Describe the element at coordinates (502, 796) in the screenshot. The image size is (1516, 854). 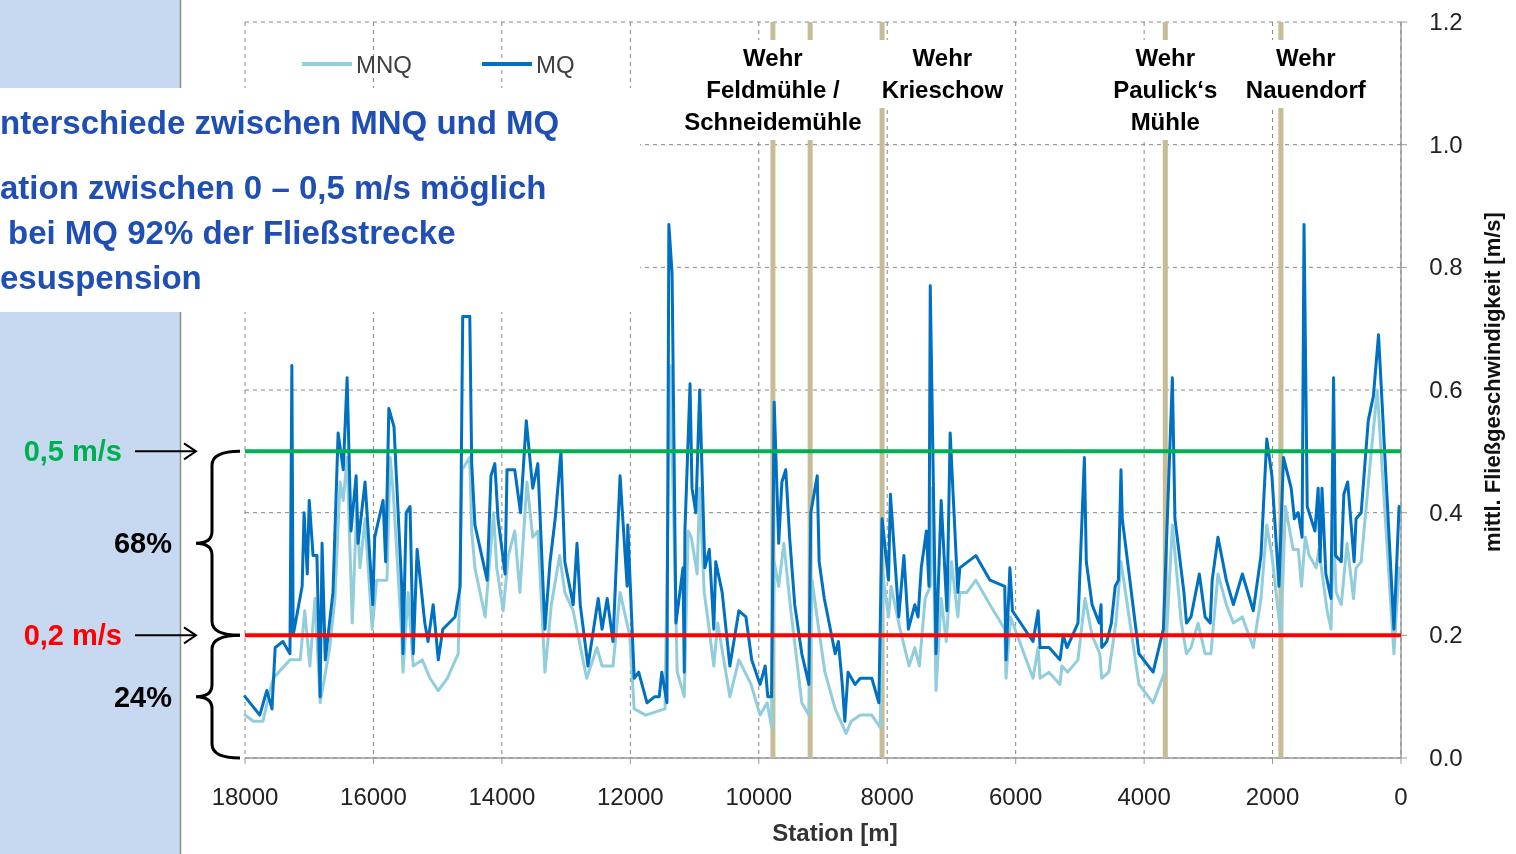
I see `x-tick-label: 14000` at that location.